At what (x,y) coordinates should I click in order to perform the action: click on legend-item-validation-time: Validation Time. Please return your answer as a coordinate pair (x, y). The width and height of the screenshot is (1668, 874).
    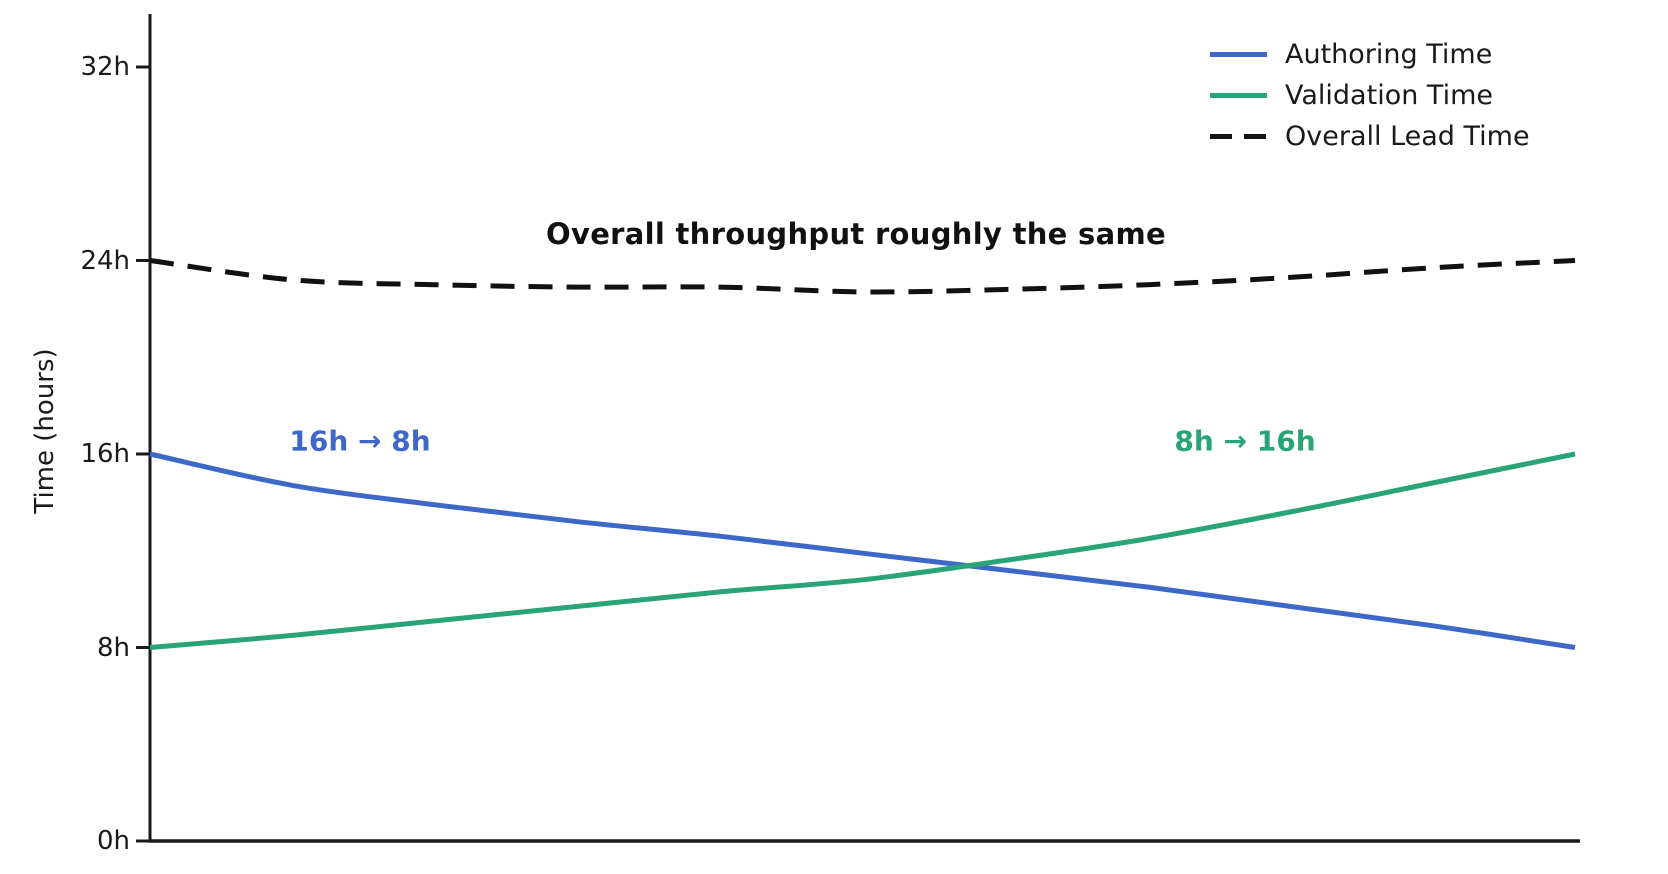
    Looking at the image, I should click on (1370, 95).